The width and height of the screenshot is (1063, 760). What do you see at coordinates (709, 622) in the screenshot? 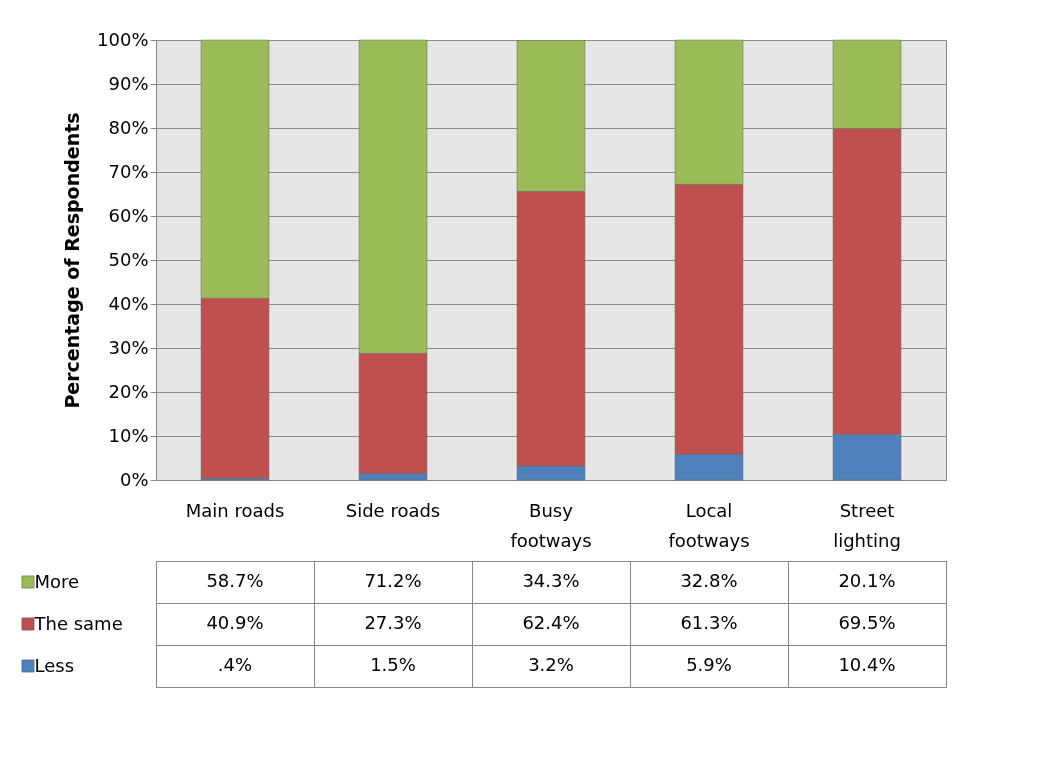
I see `data-label: 61.3%` at bounding box center [709, 622].